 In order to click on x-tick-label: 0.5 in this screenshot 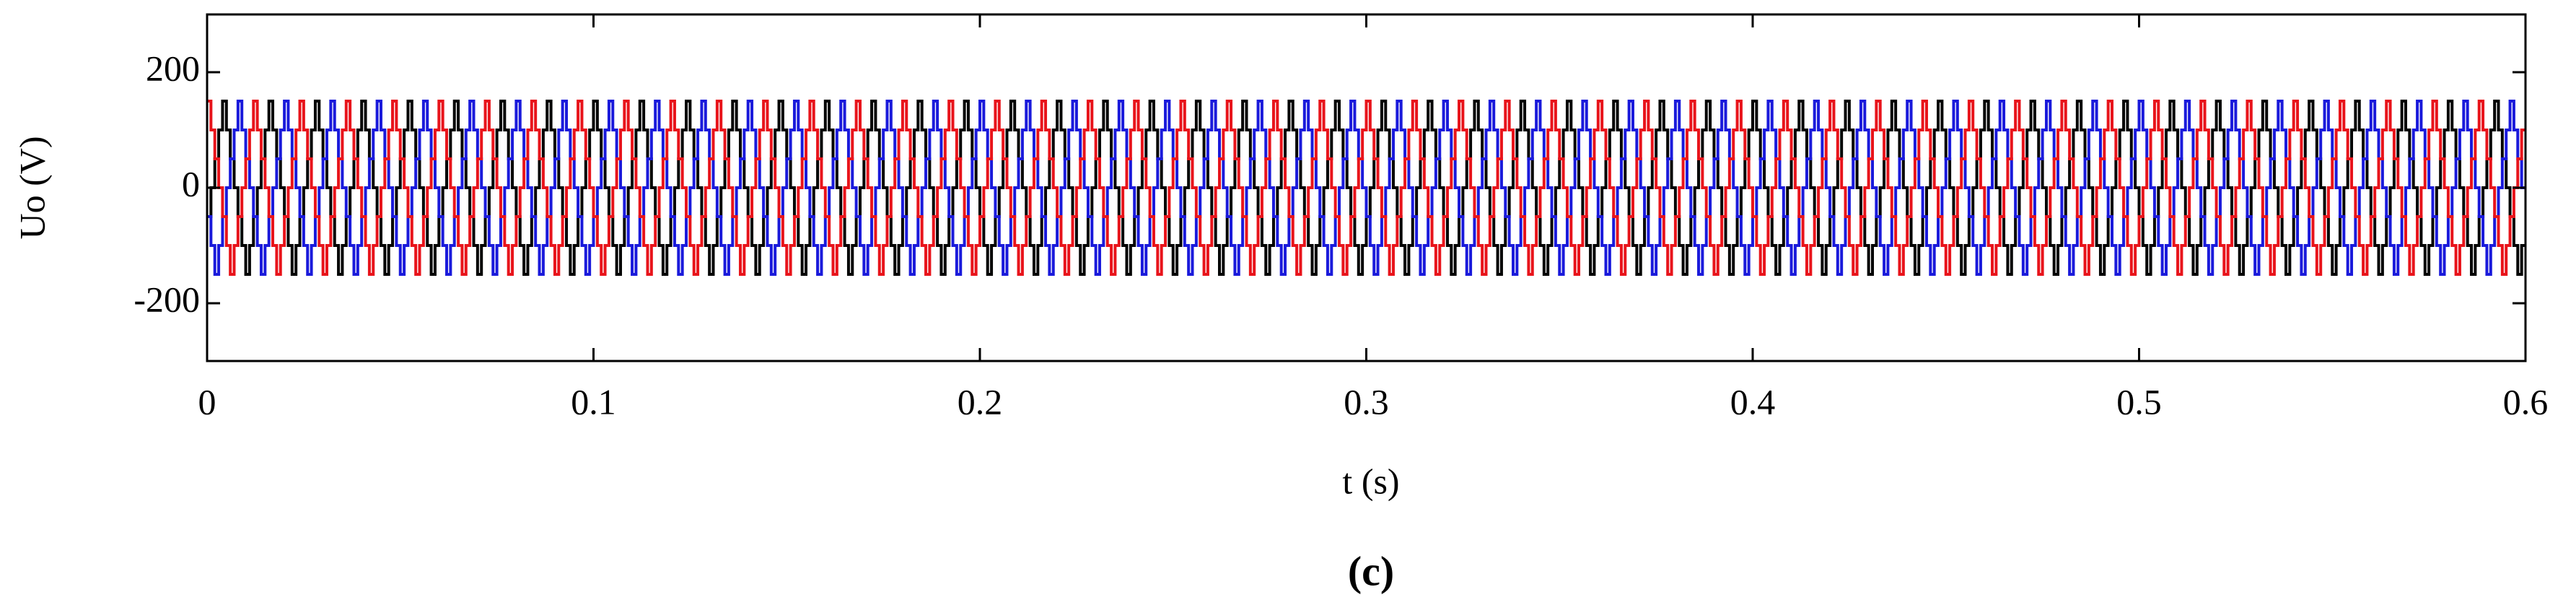, I will do `click(2139, 402)`.